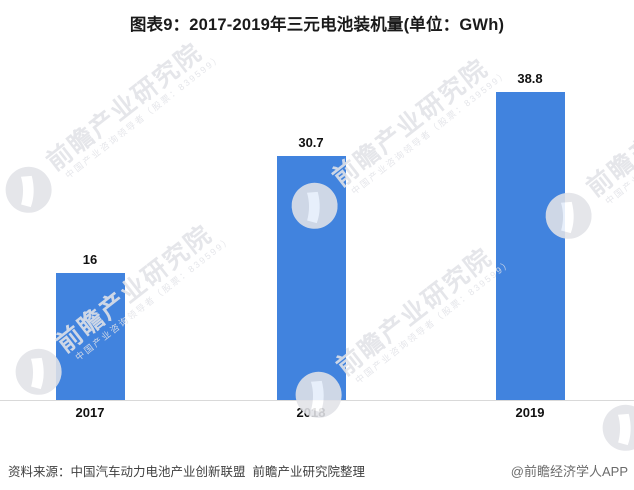 The height and width of the screenshot is (490, 634). I want to click on chart-title: 图表9：2017-2019年三元电池装机量(单位：GWh), so click(317, 25).